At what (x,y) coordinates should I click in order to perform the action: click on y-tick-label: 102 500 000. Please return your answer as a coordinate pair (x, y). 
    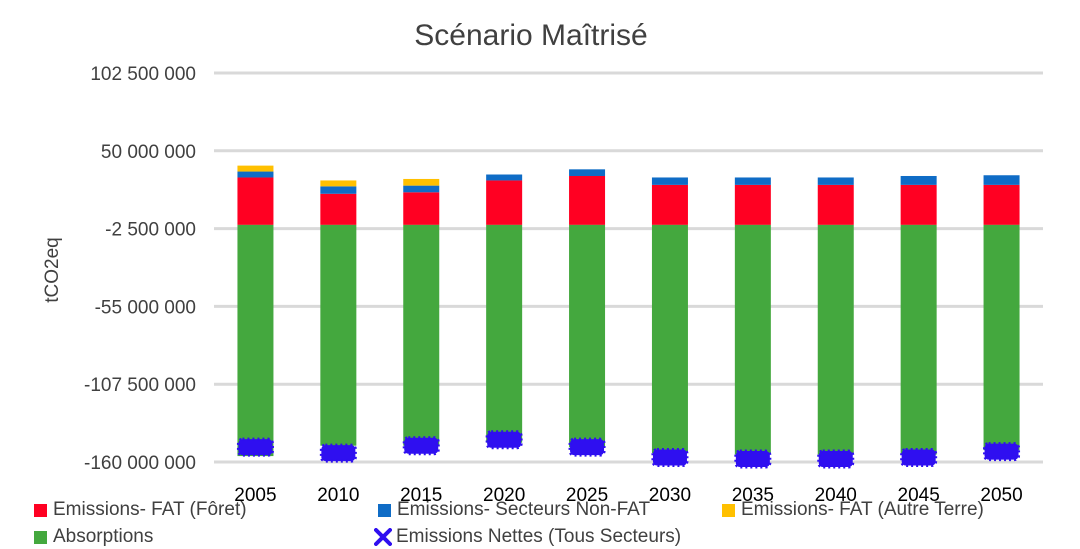
    Looking at the image, I should click on (143, 74).